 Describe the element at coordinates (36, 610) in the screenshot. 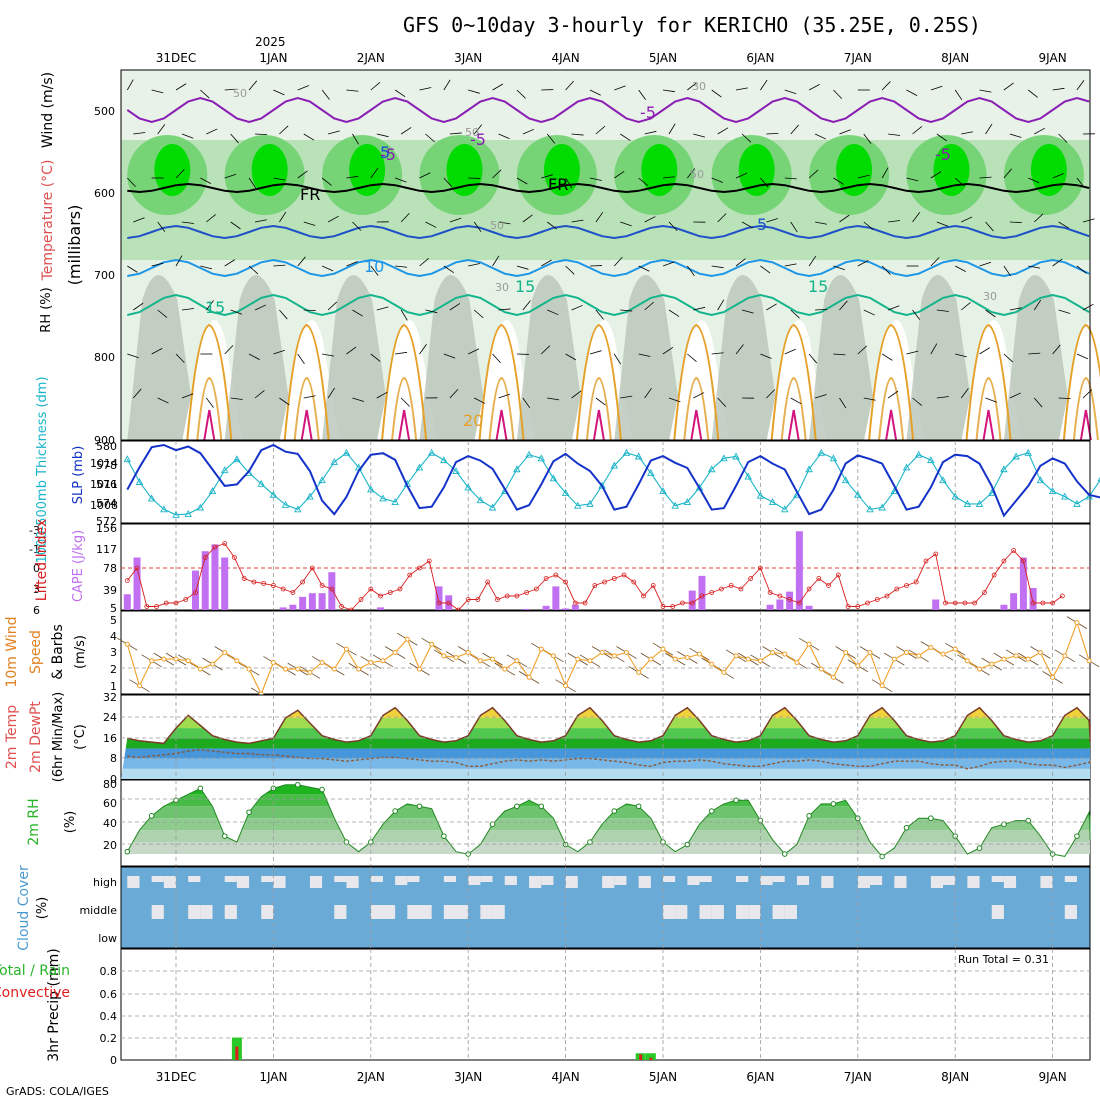

I see `tick-label: 6` at that location.